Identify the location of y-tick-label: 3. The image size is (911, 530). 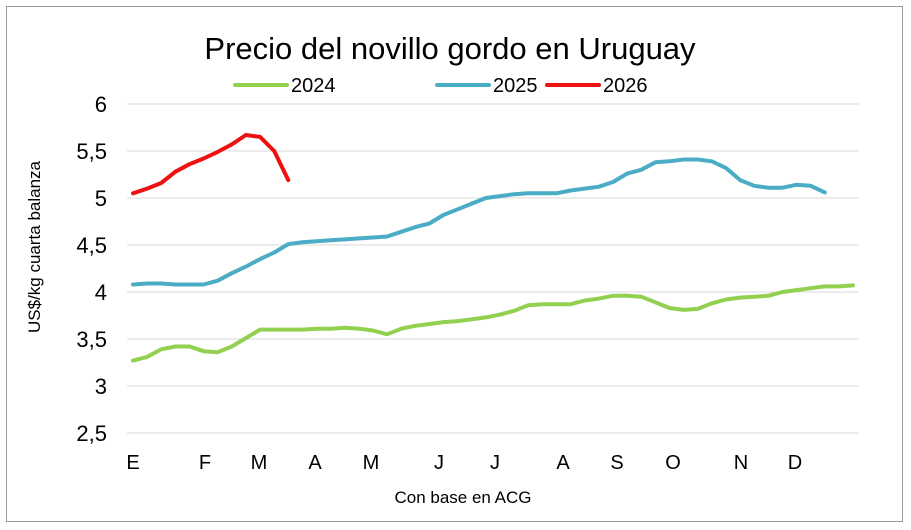
(101, 386).